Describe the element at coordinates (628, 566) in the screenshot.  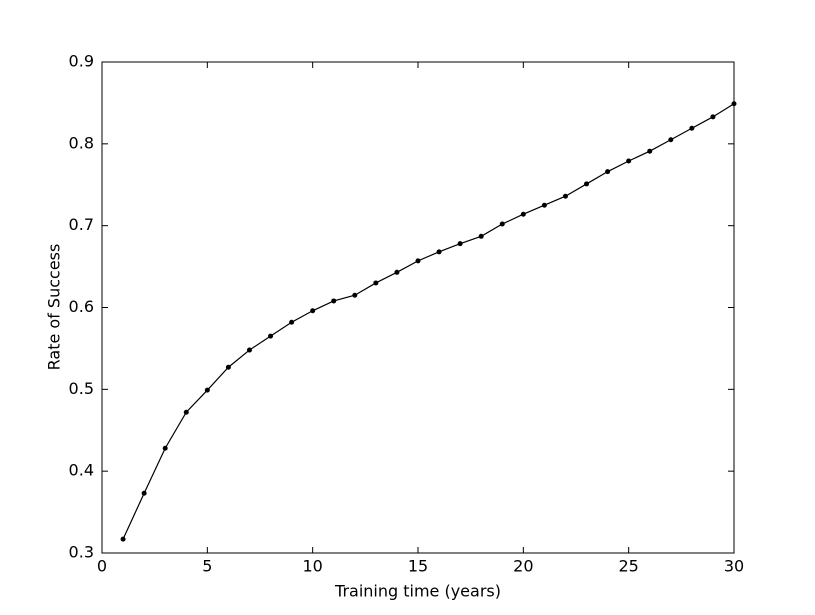
I see `x-tick-label: 25` at that location.